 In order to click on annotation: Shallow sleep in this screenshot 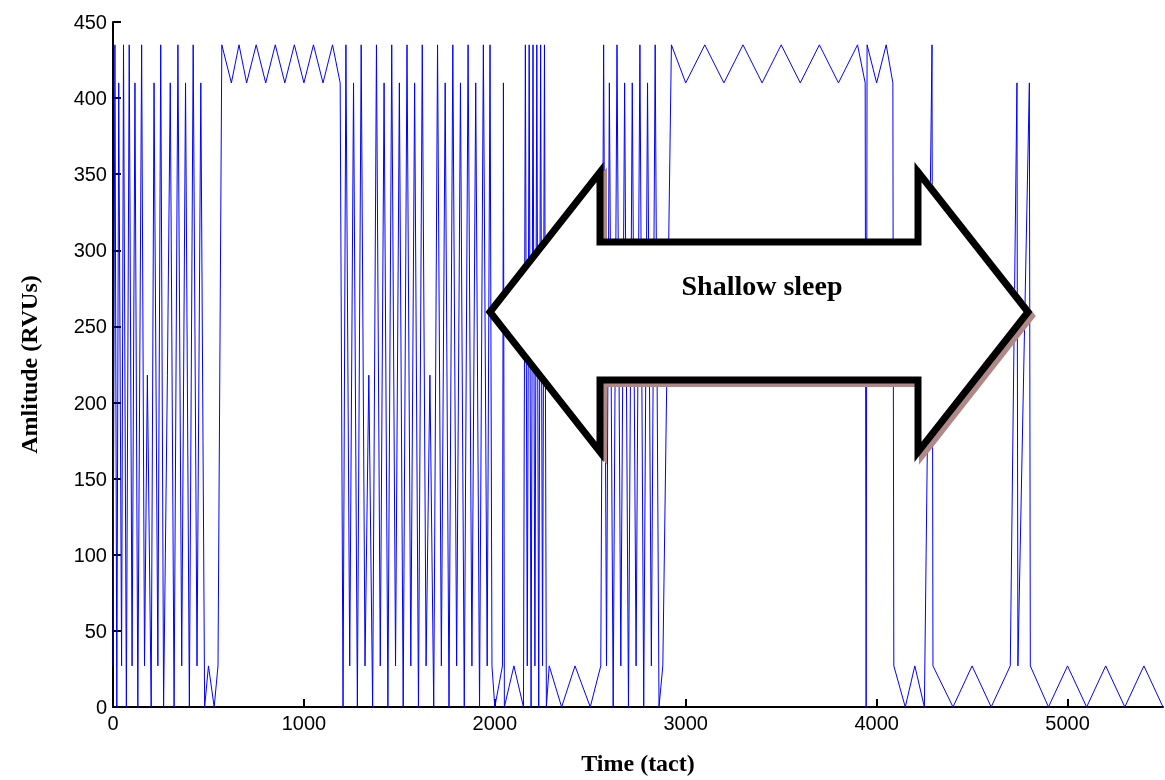, I will do `click(762, 285)`.